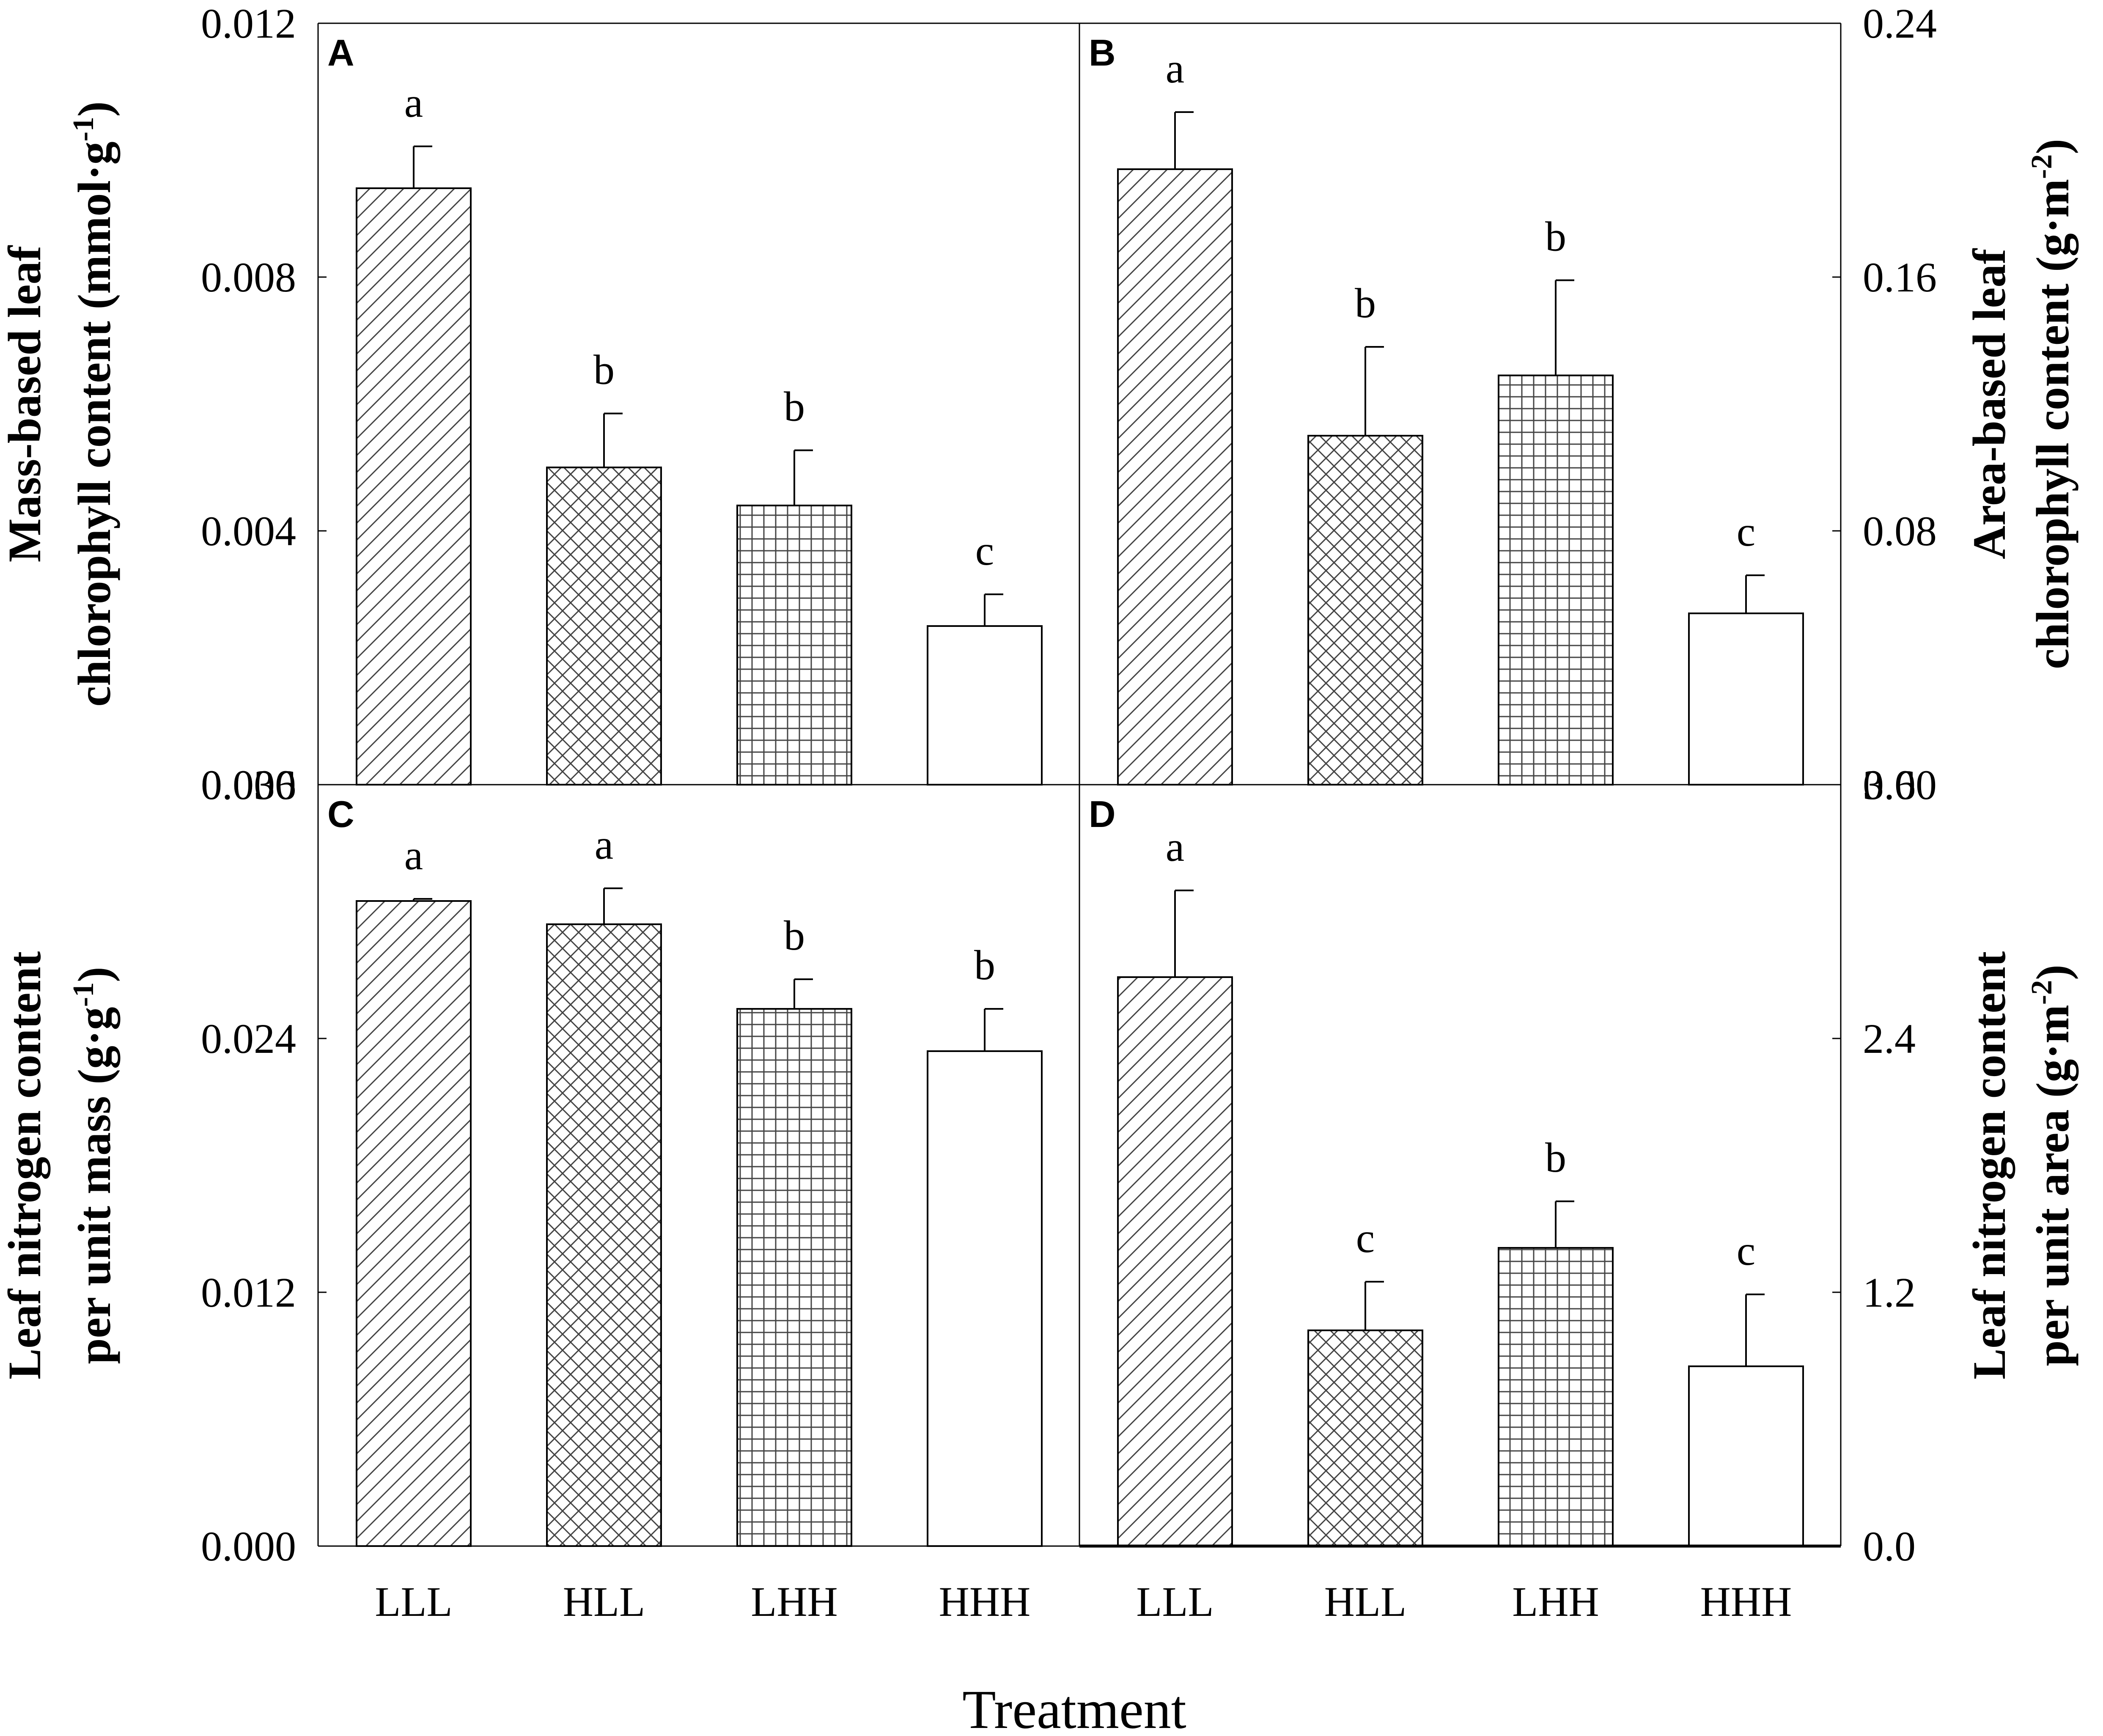  Describe the element at coordinates (1900, 277) in the screenshot. I see `y-tick-label: 0.16` at that location.